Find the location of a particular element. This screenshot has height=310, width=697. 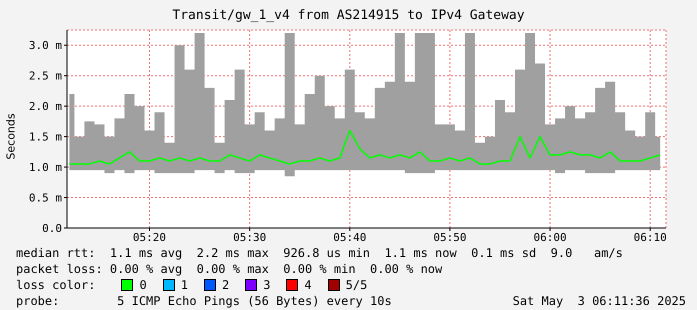

y-axis-title: Seconds is located at coordinates (11, 136).